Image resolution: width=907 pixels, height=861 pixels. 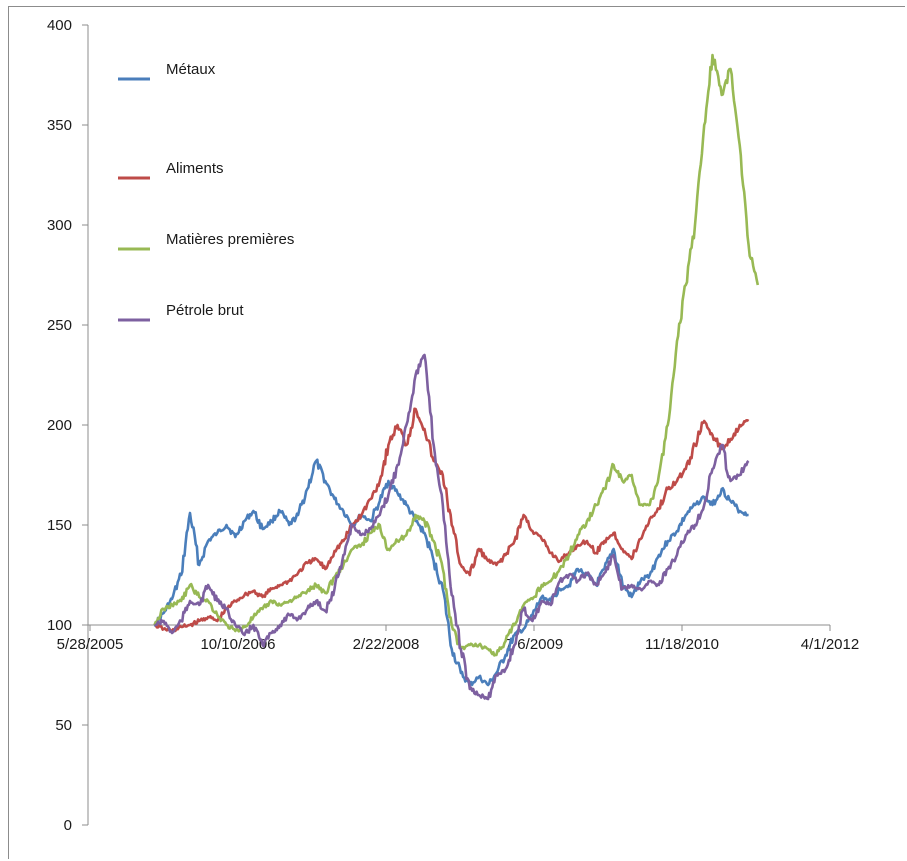 What do you see at coordinates (59, 225) in the screenshot?
I see `y-tick-label: 300` at bounding box center [59, 225].